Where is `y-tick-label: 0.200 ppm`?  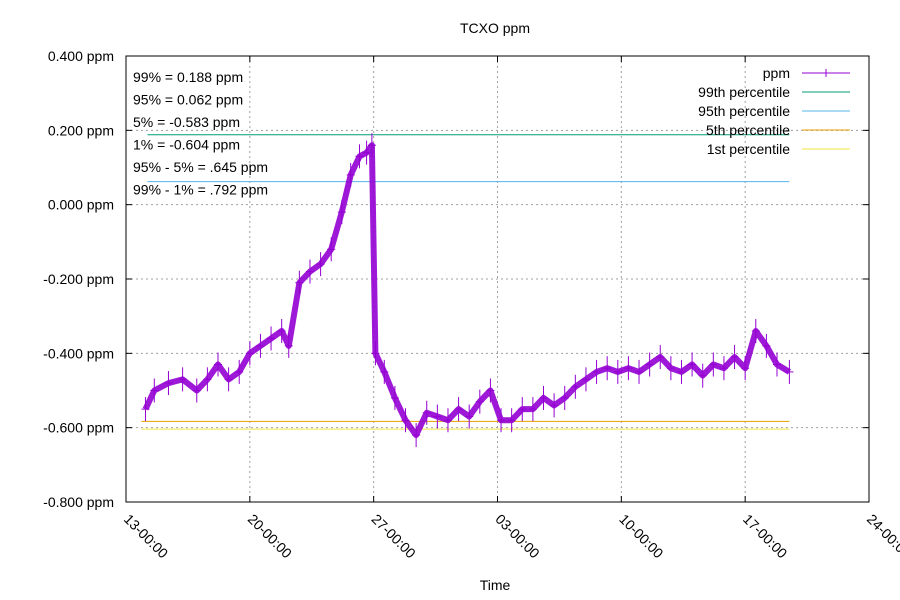 y-tick-label: 0.200 ppm is located at coordinates (81, 130).